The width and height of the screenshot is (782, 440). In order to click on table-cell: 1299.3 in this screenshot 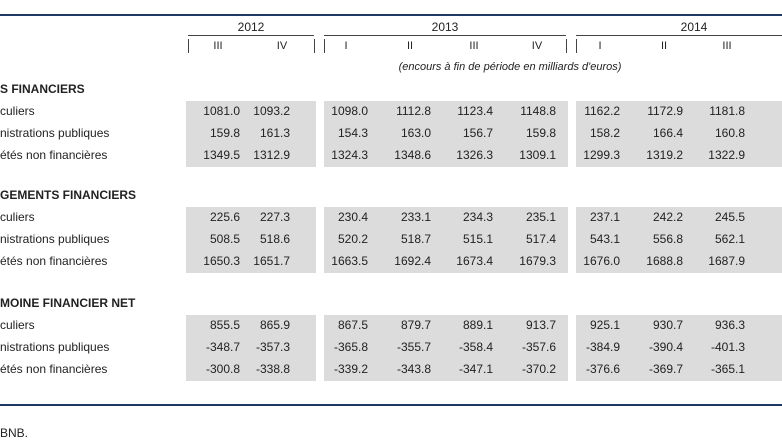, I will do `click(601, 155)`.